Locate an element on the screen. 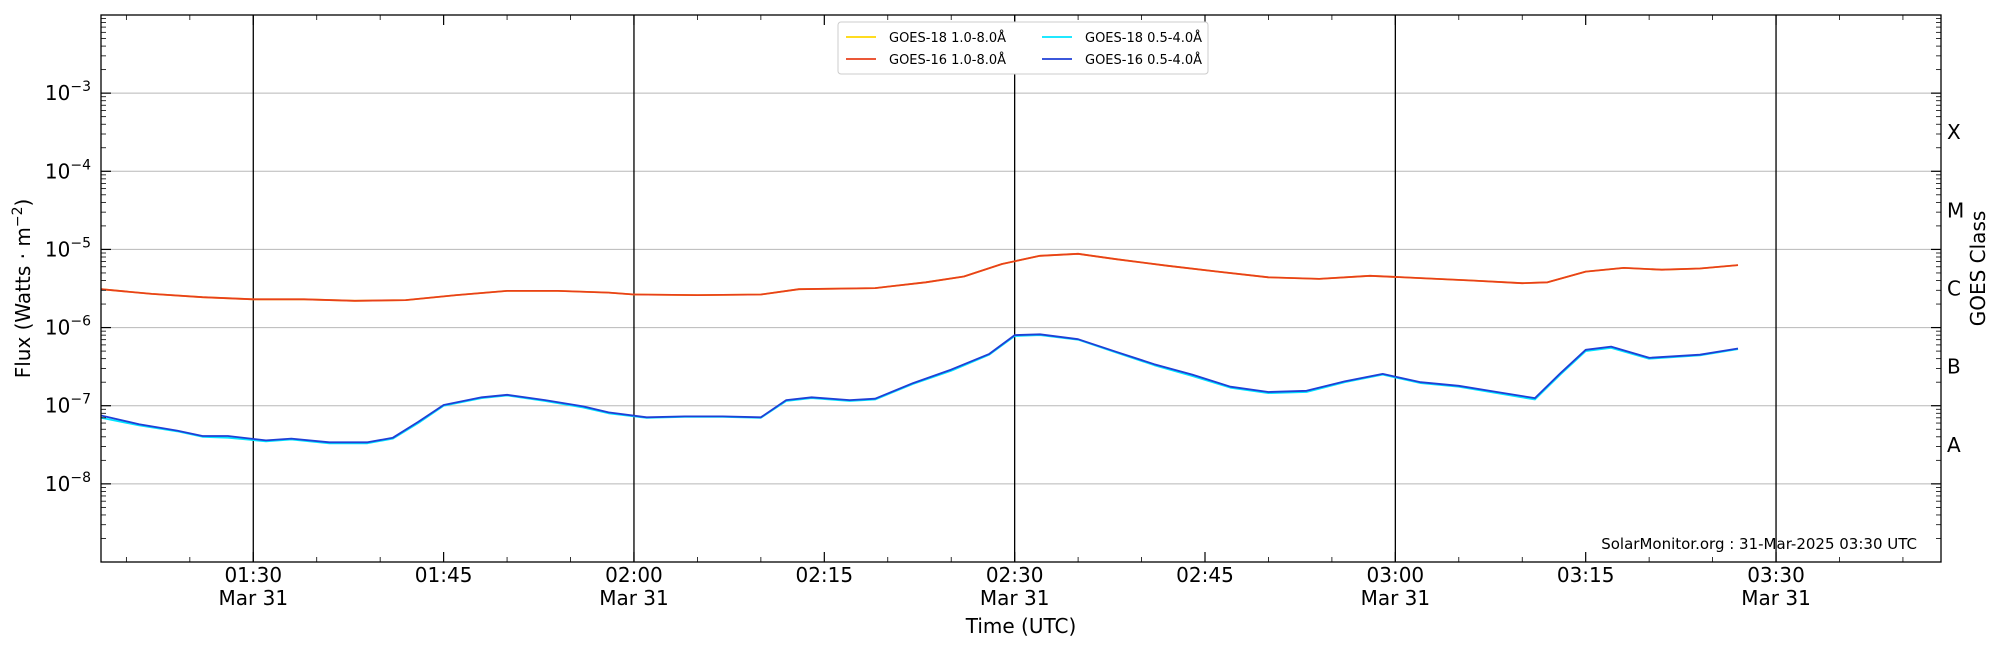 Image resolution: width=2000 pixels, height=650 pixels. legend-entry-label: GOES-16 0.5-4.0Å is located at coordinates (1143, 60).